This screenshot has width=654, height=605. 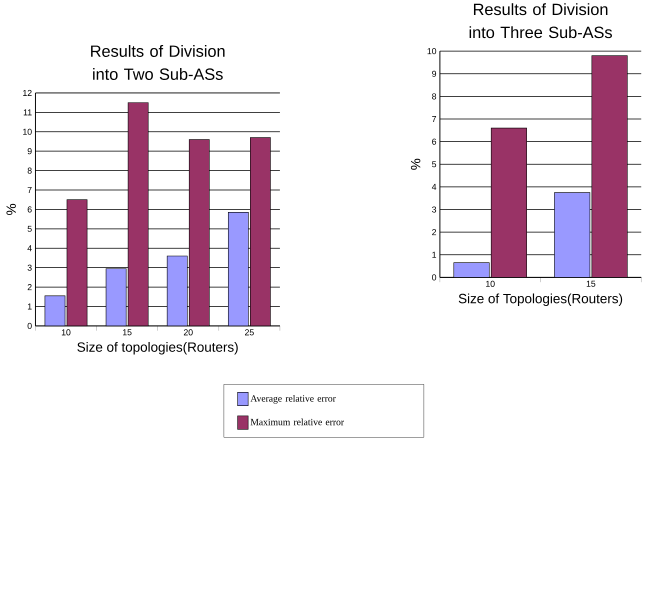 What do you see at coordinates (297, 422) in the screenshot?
I see `legend-label: Maximum relative error` at bounding box center [297, 422].